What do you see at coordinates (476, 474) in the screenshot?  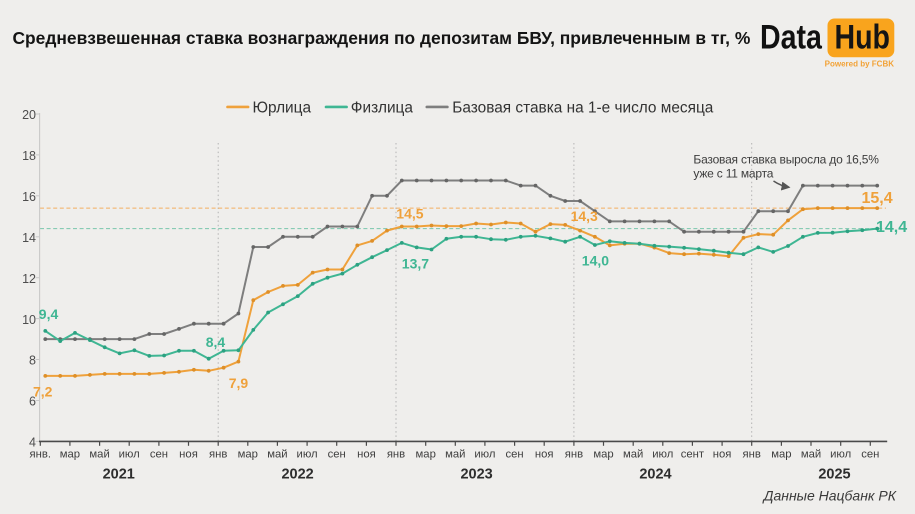 I see `svg-text: 2023` at bounding box center [476, 474].